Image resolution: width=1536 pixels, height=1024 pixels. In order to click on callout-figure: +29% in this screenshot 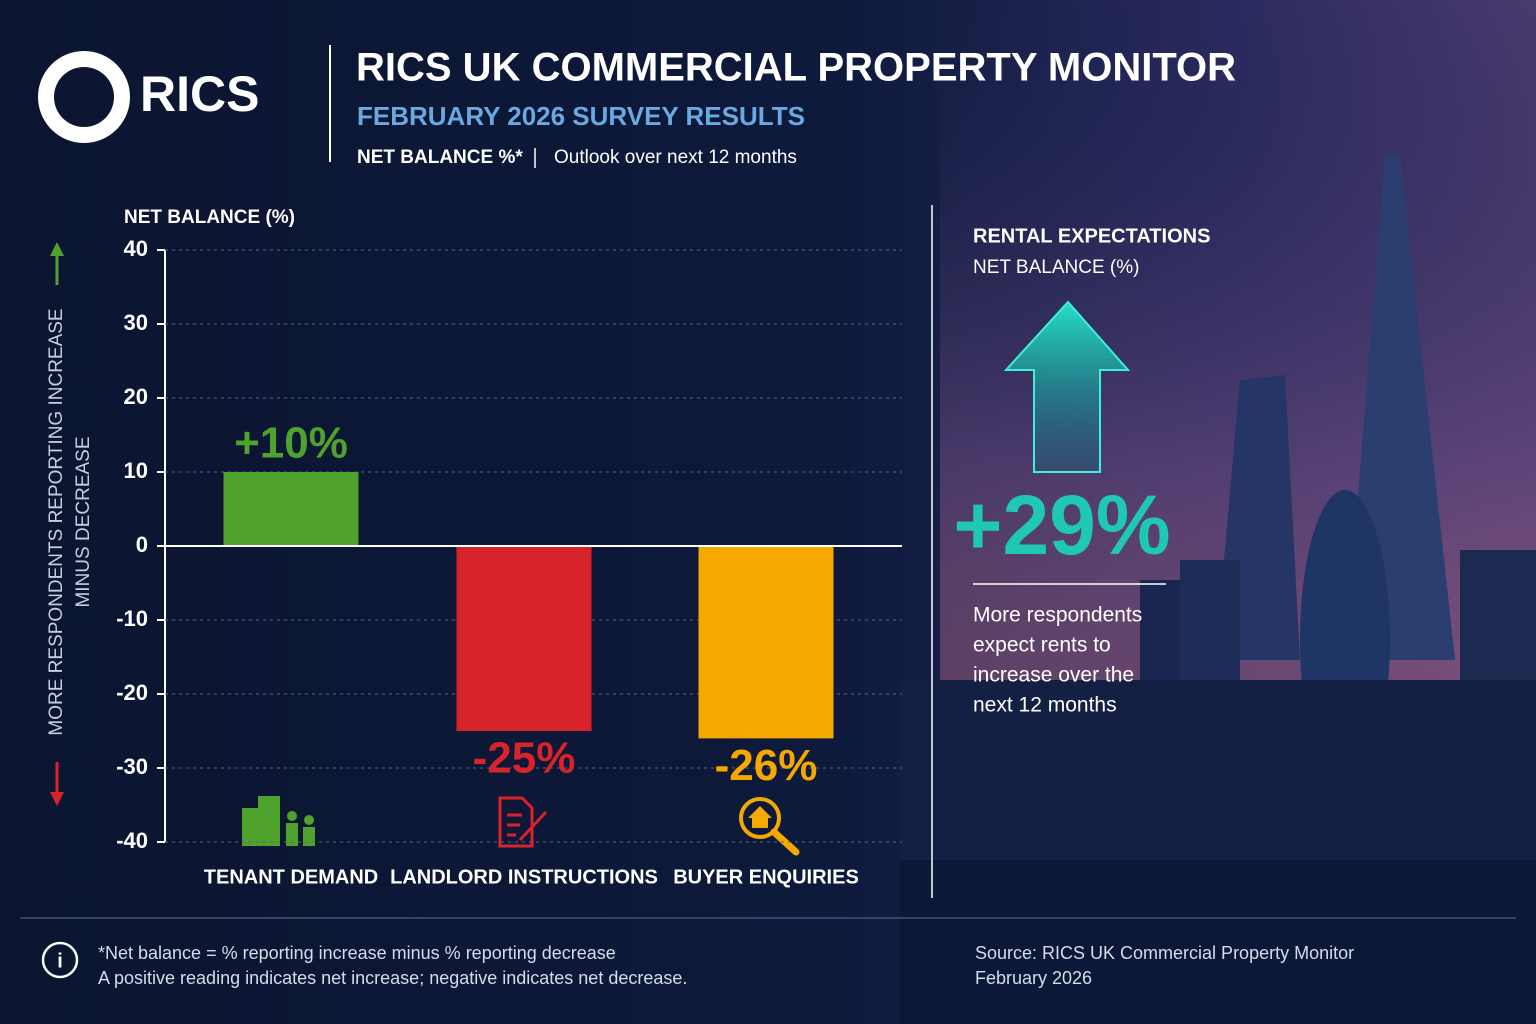, I will do `click(1061, 525)`.